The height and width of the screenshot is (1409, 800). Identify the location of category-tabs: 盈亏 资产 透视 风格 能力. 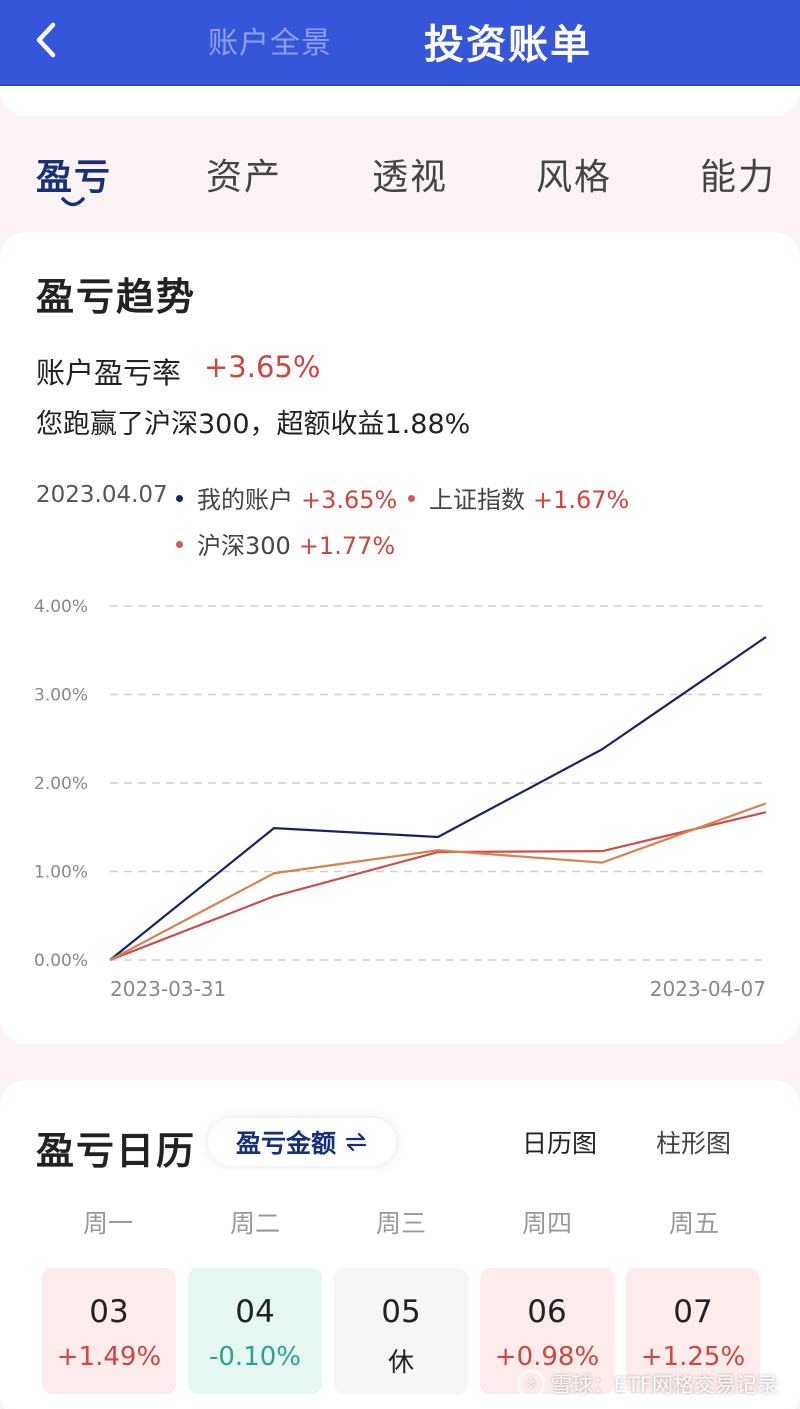
(400, 175).